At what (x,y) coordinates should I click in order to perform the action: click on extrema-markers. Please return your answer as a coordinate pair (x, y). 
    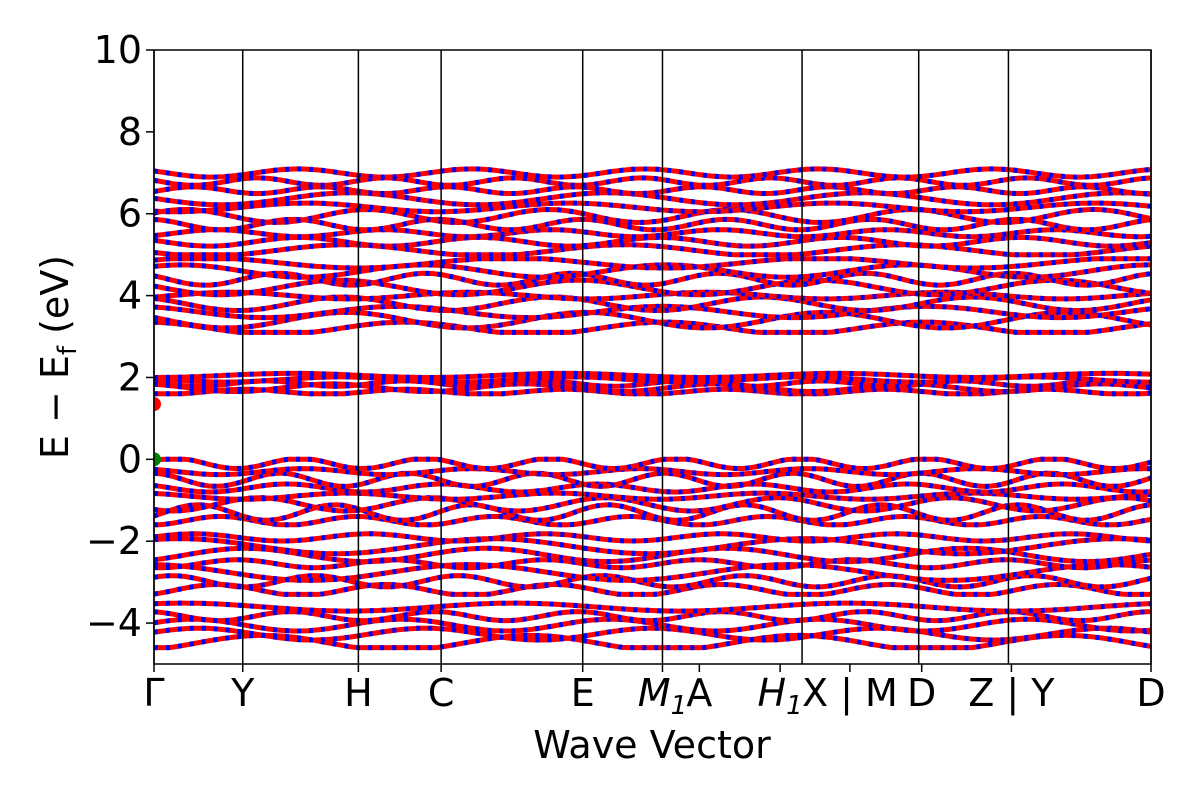
    Looking at the image, I should click on (157, 432).